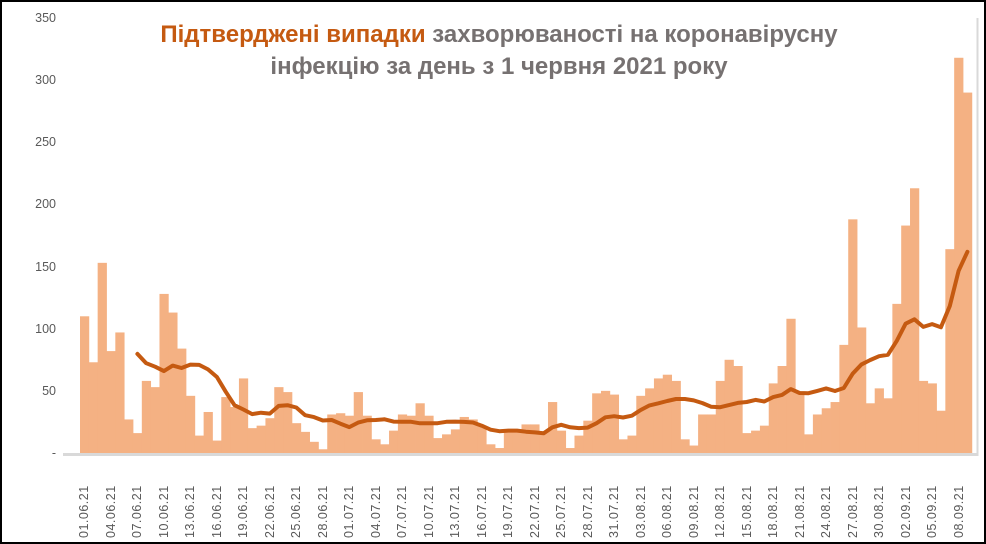 Image resolution: width=986 pixels, height=544 pixels. What do you see at coordinates (481, 511) in the screenshot?
I see `x-axis-tick-label: 16.07.21` at bounding box center [481, 511].